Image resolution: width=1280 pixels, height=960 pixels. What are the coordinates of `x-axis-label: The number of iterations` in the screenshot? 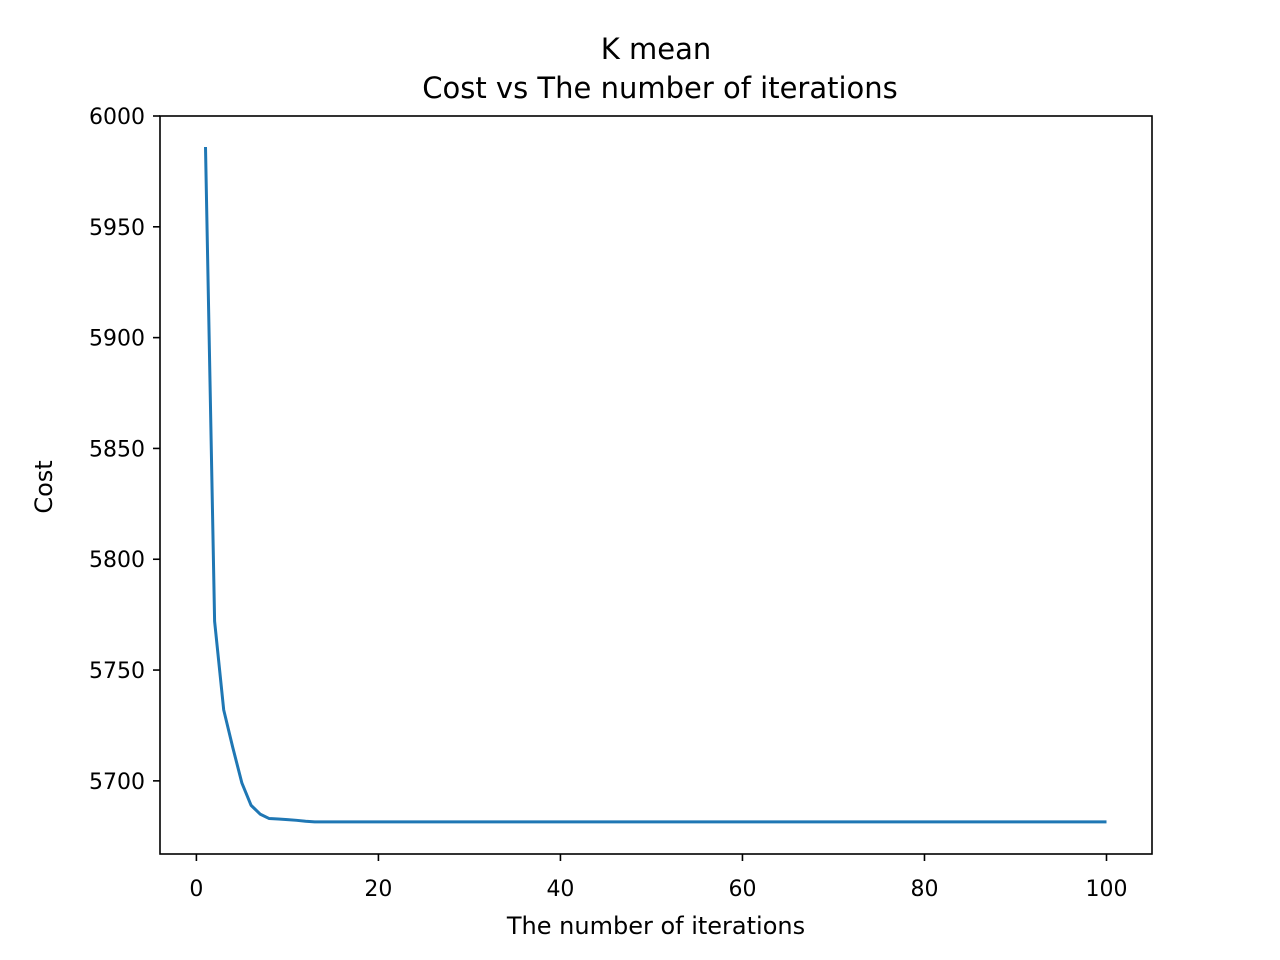 It's located at (655, 926).